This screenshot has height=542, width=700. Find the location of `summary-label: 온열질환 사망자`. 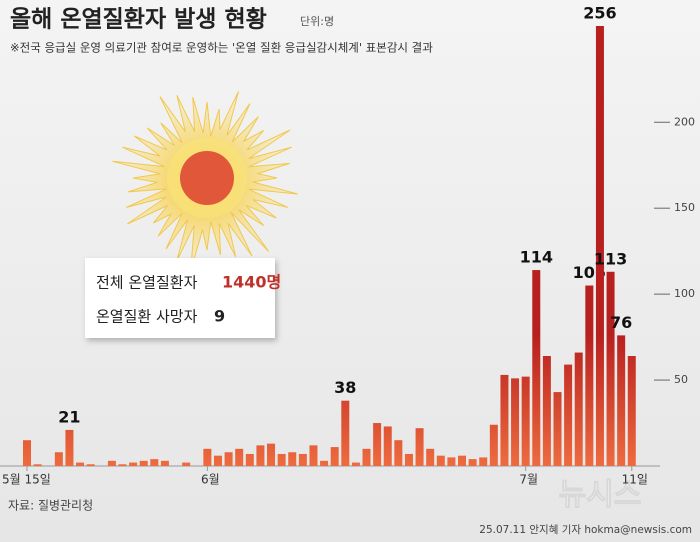

summary-label: 온열질환 사망자 is located at coordinates (147, 317).